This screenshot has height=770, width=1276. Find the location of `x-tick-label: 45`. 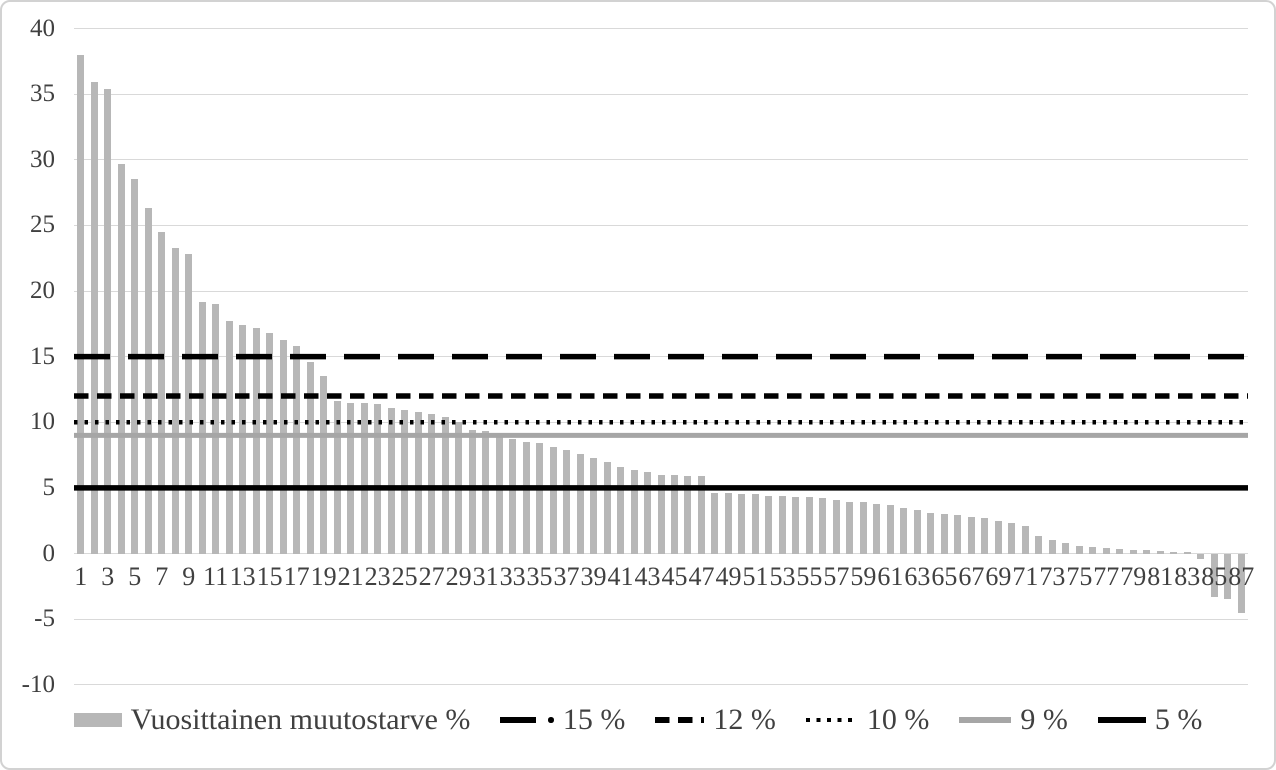

x-tick-label: 45 is located at coordinates (674, 576).